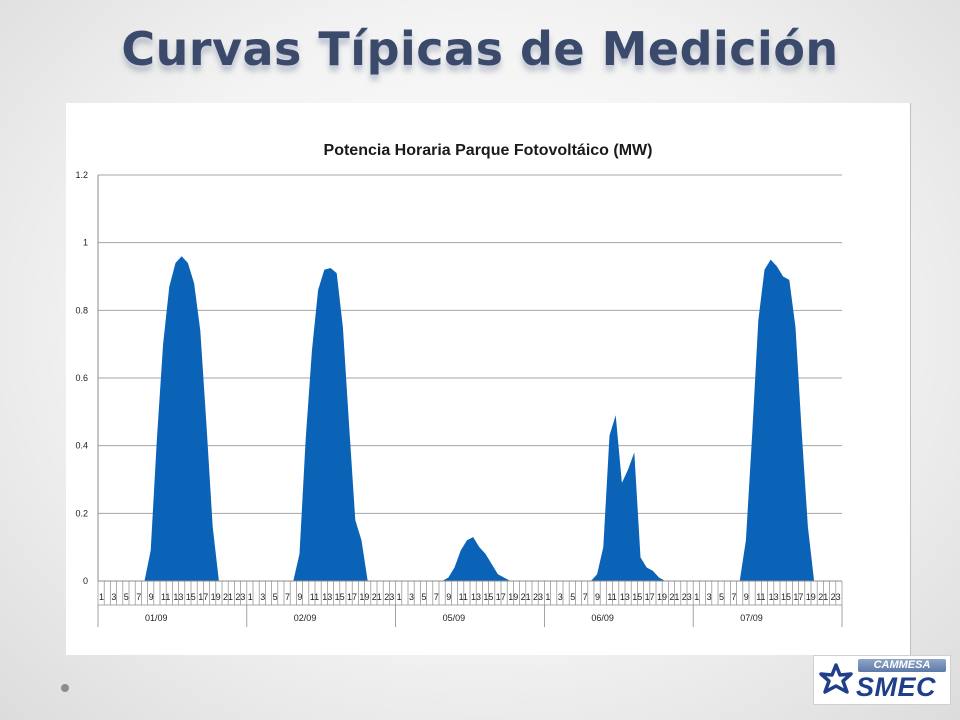  I want to click on star-logo-icon, so click(836, 678).